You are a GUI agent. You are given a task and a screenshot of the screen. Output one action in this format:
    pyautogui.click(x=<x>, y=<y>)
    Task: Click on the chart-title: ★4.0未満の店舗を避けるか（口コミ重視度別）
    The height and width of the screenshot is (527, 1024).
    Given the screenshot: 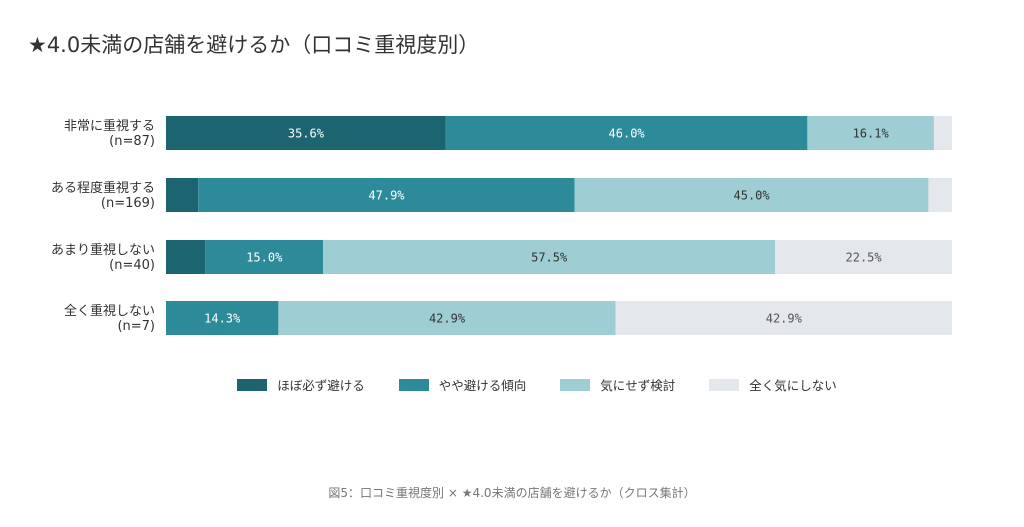 What is the action you would take?
    pyautogui.click(x=254, y=45)
    